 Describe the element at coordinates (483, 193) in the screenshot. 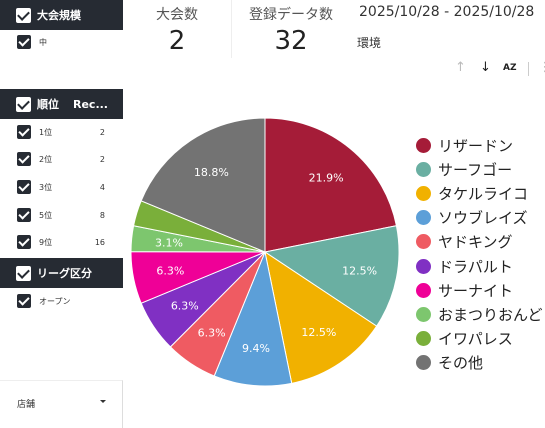

I see `legend-label: タケルライコ` at that location.